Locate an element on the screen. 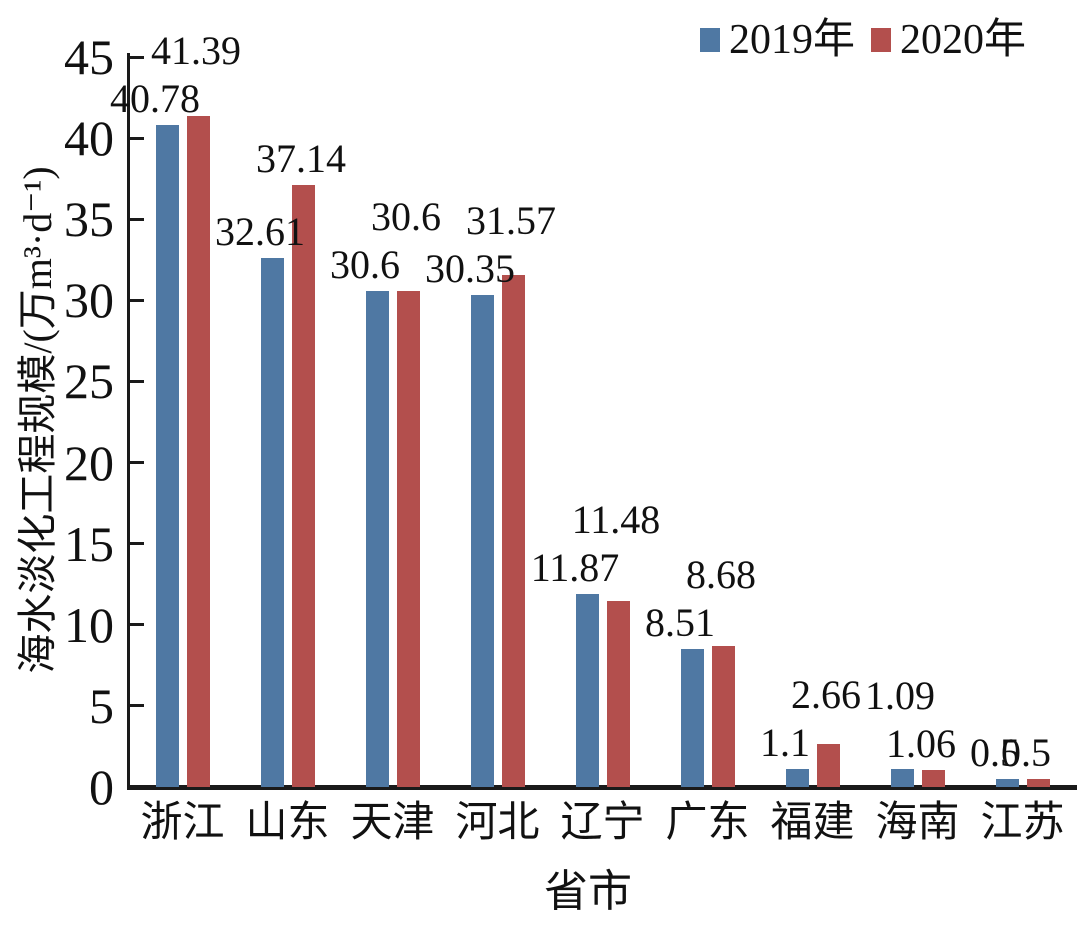 This screenshot has height=927, width=1080. bar-value-label: 11.87 is located at coordinates (575, 568).